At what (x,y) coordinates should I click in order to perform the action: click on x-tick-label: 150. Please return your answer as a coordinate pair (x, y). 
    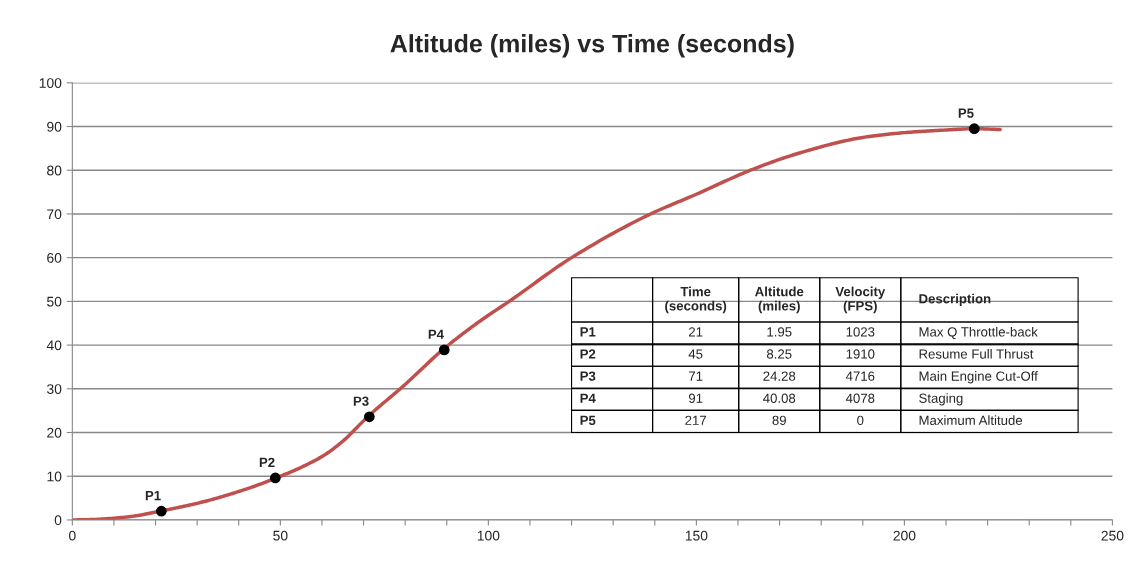
    Looking at the image, I should click on (696, 535).